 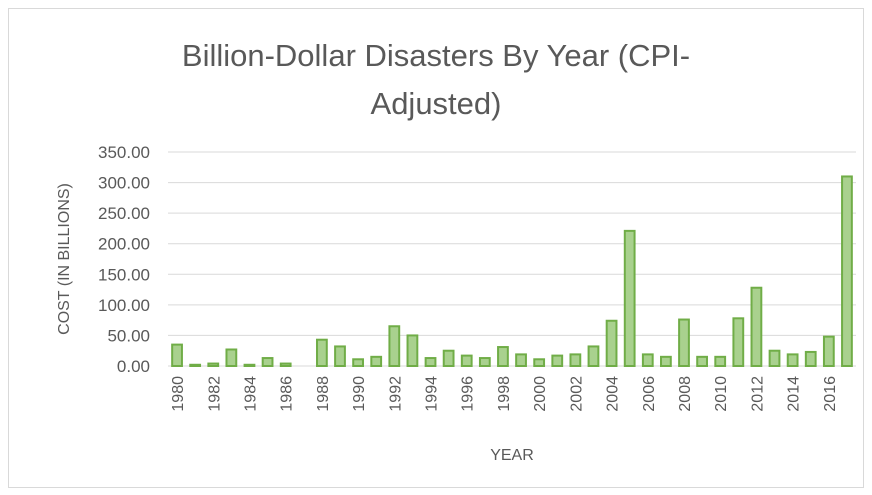 What do you see at coordinates (593, 356) in the screenshot?
I see `bar-2003` at bounding box center [593, 356].